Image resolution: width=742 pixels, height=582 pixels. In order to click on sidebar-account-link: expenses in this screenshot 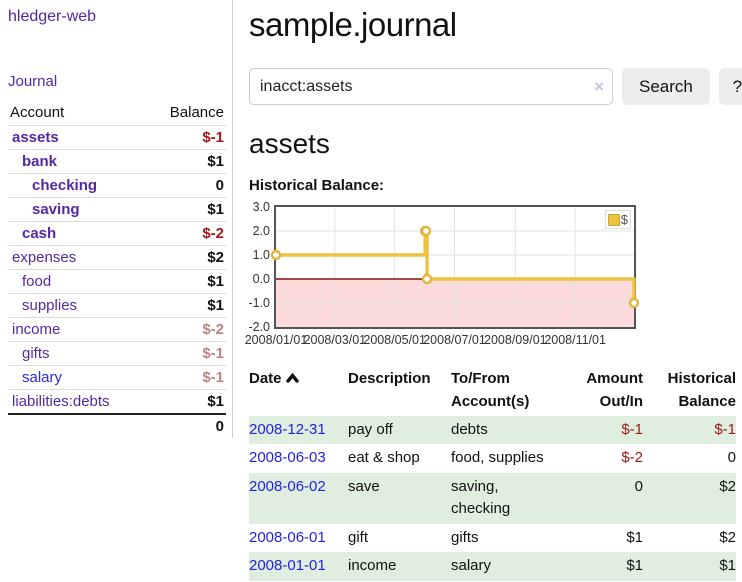, I will do `click(44, 257)`.